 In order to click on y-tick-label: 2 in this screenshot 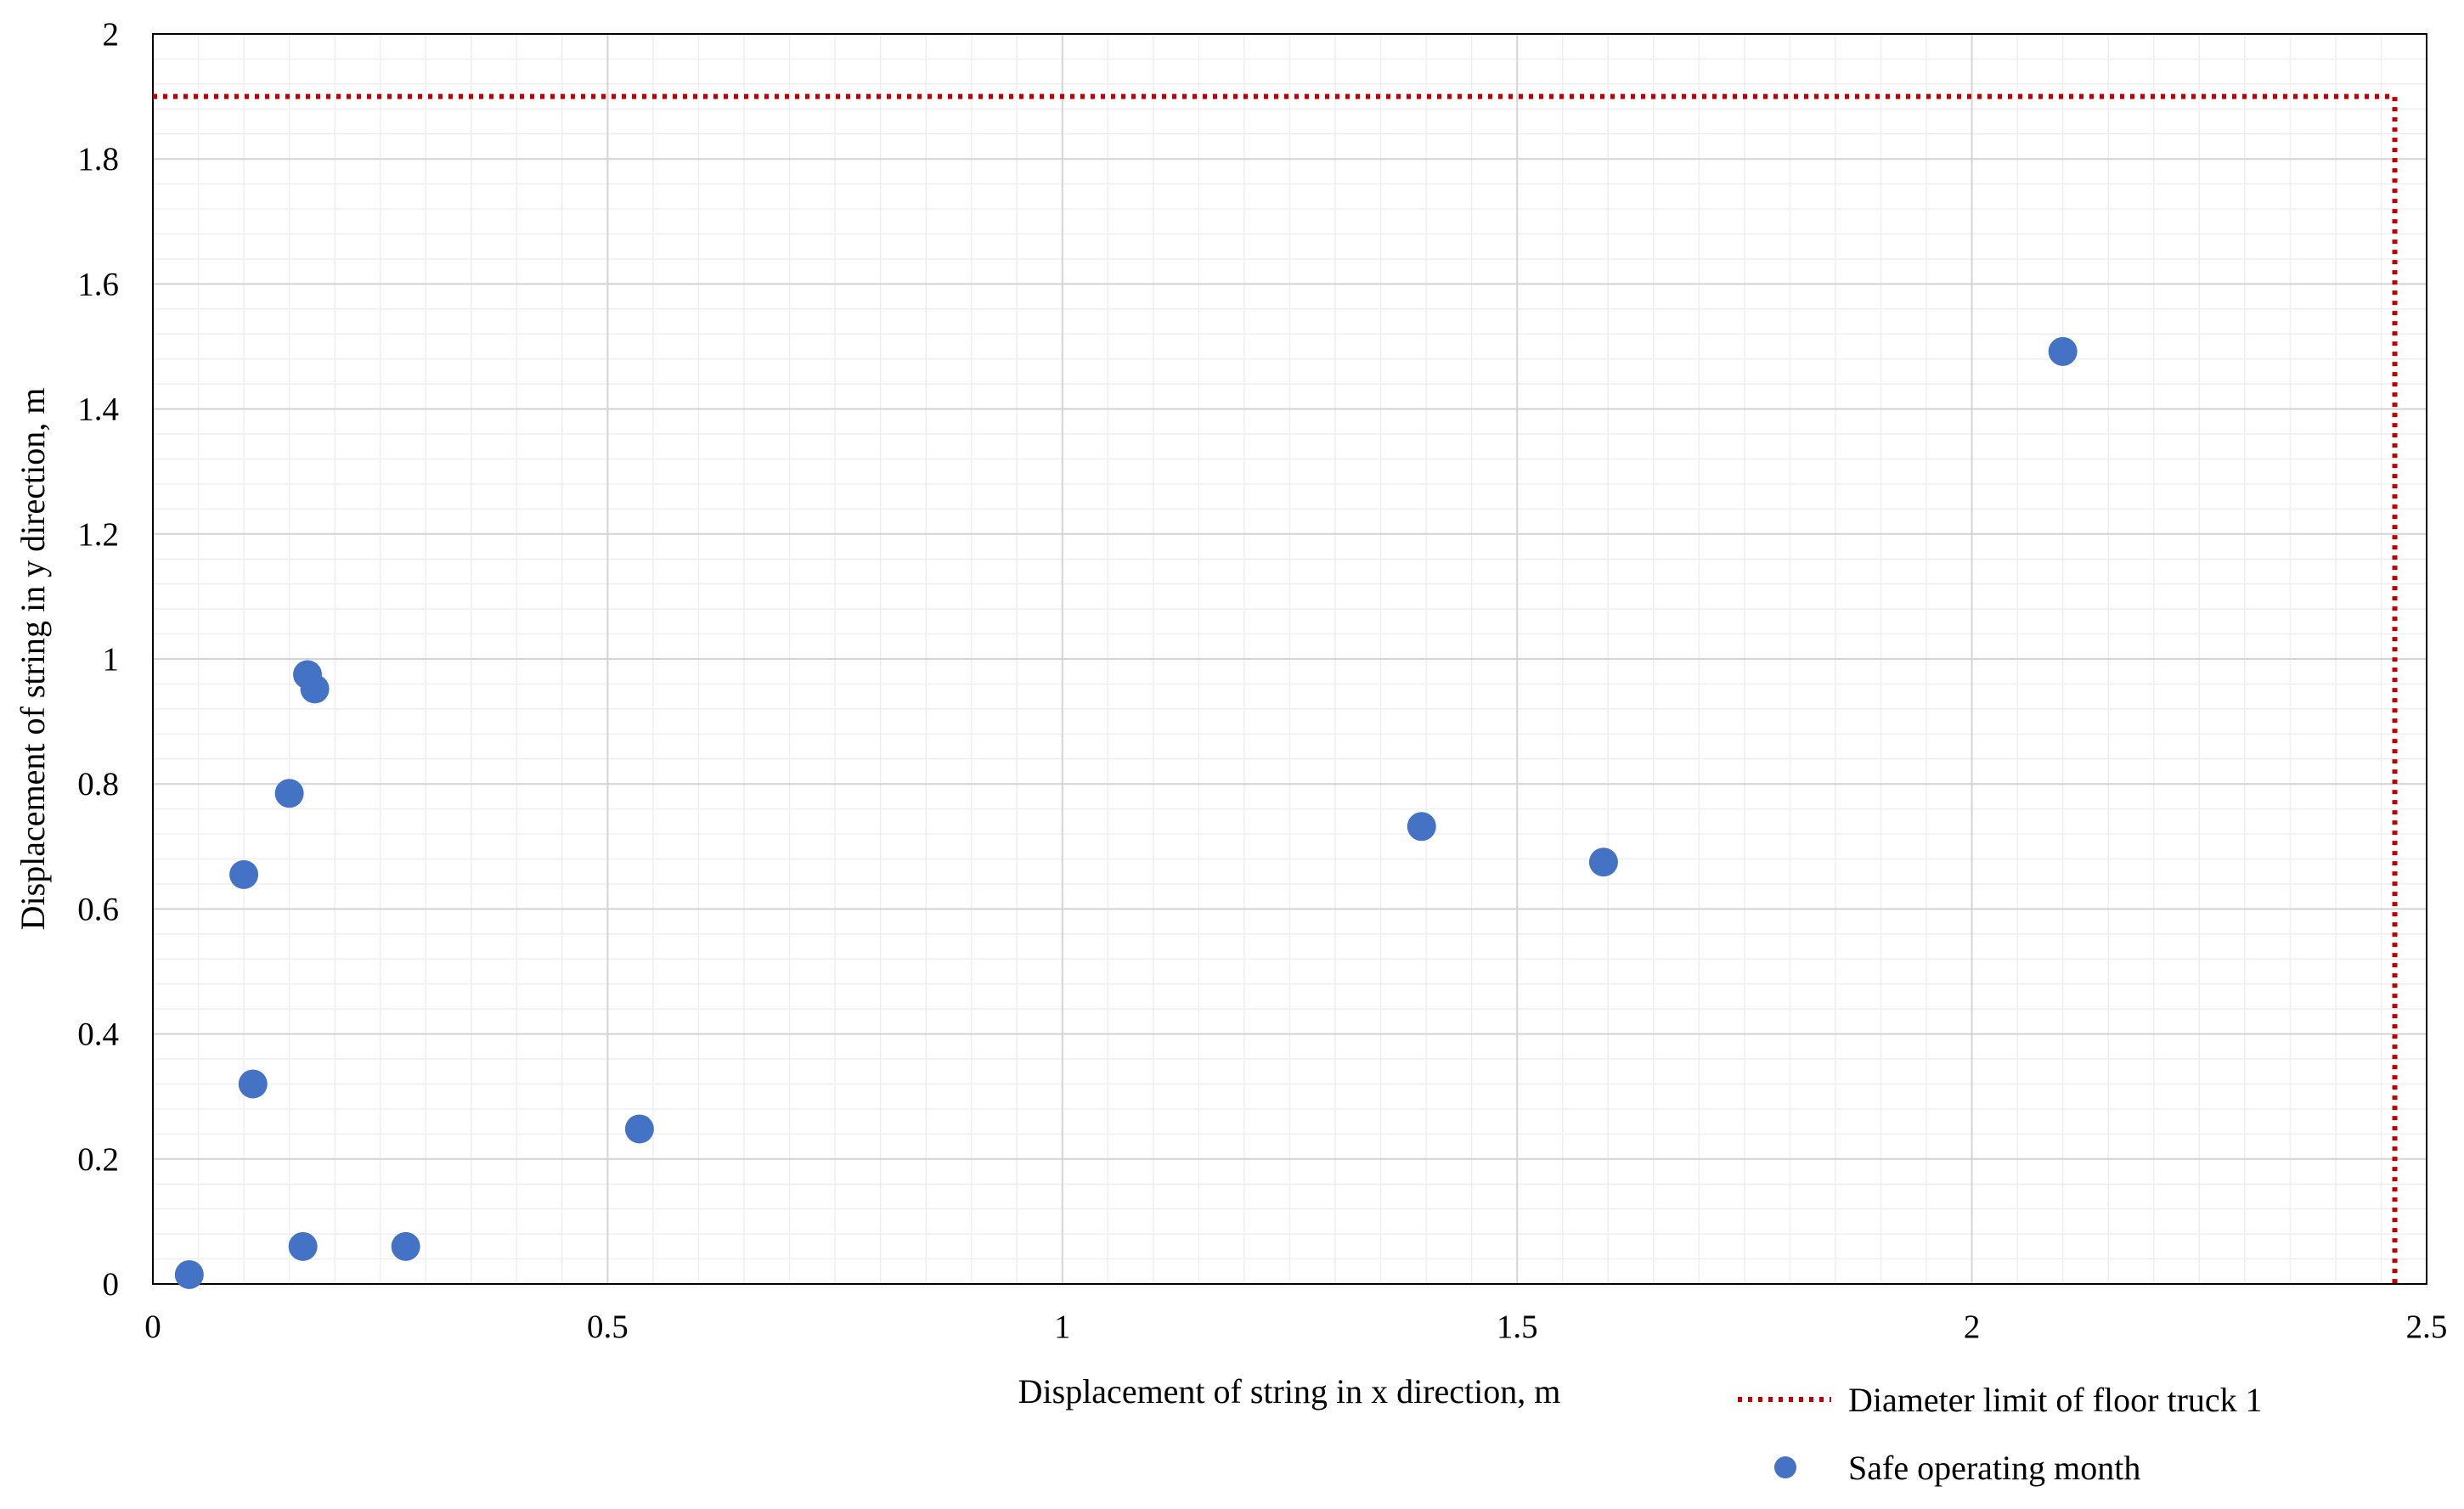, I will do `click(111, 34)`.